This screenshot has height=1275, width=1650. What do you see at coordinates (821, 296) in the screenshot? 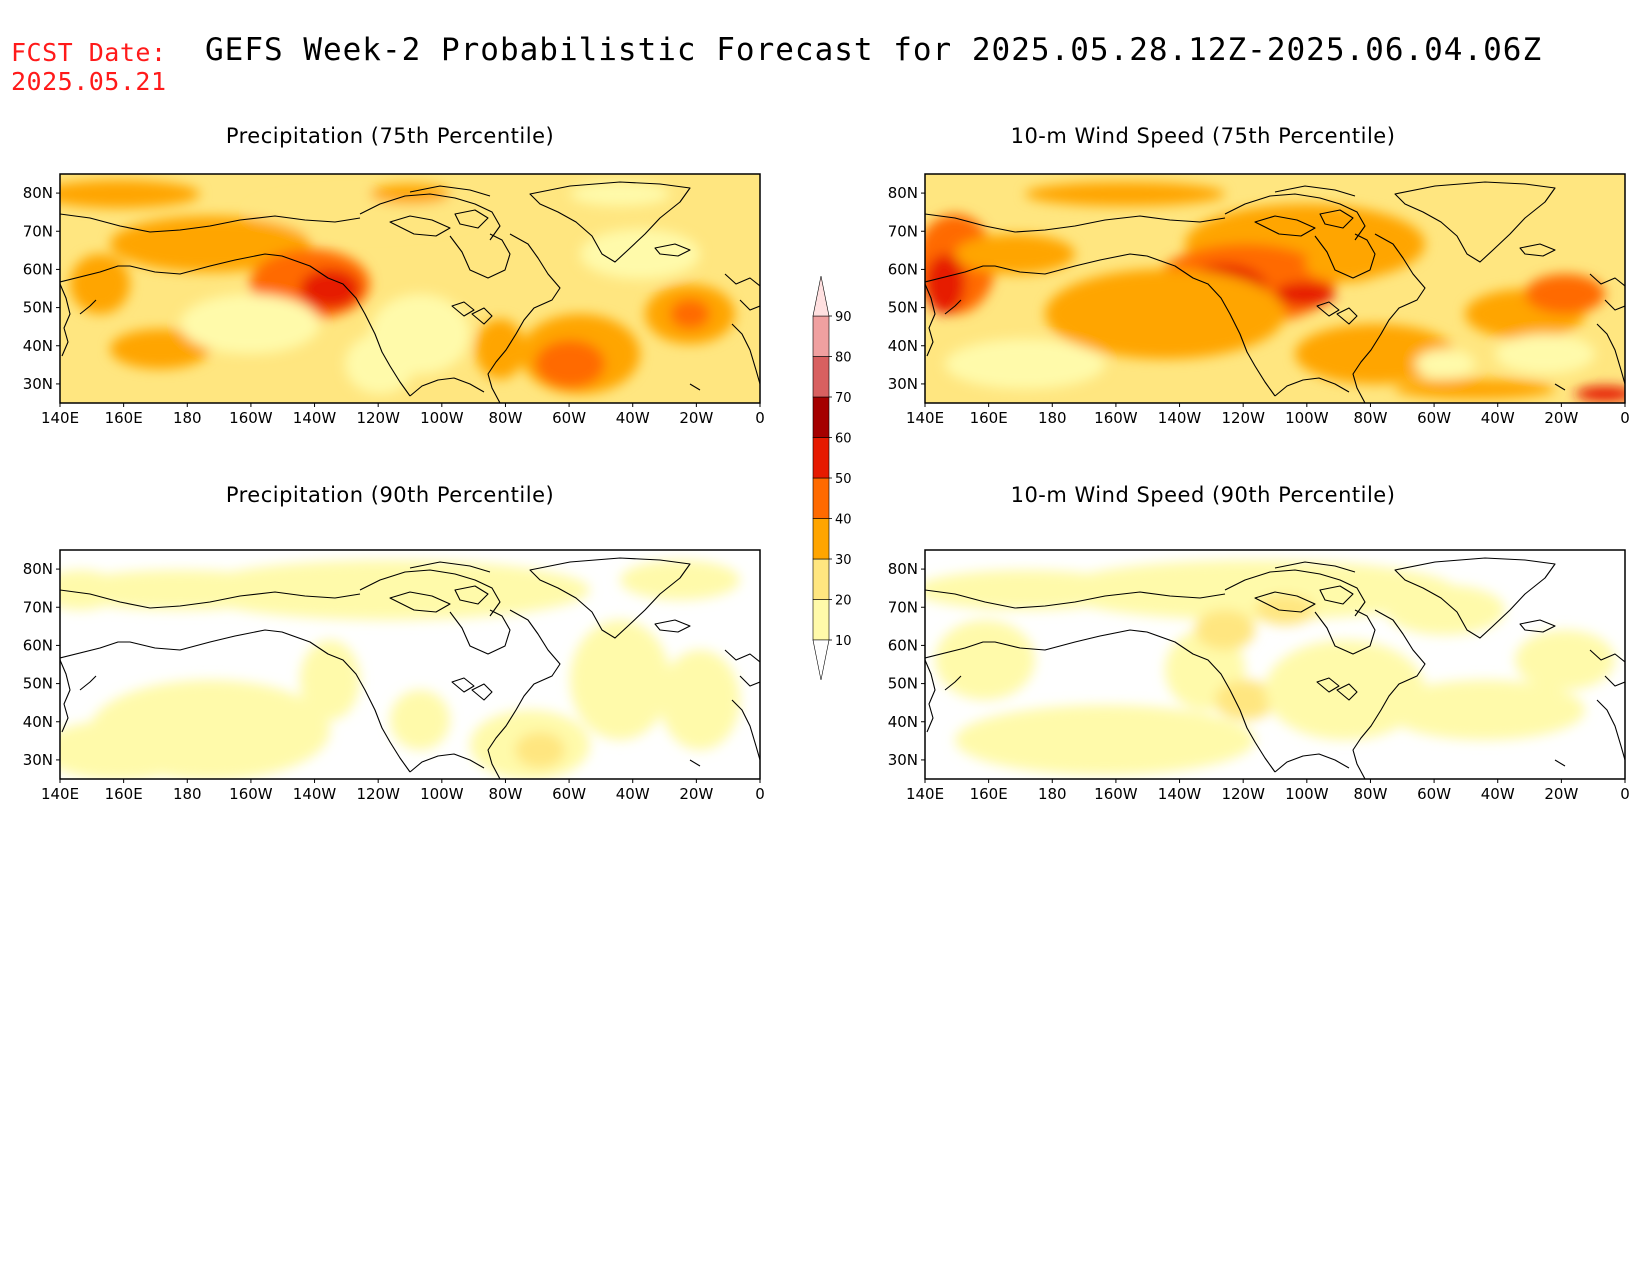
I see `colorbar-top-arrow` at bounding box center [821, 296].